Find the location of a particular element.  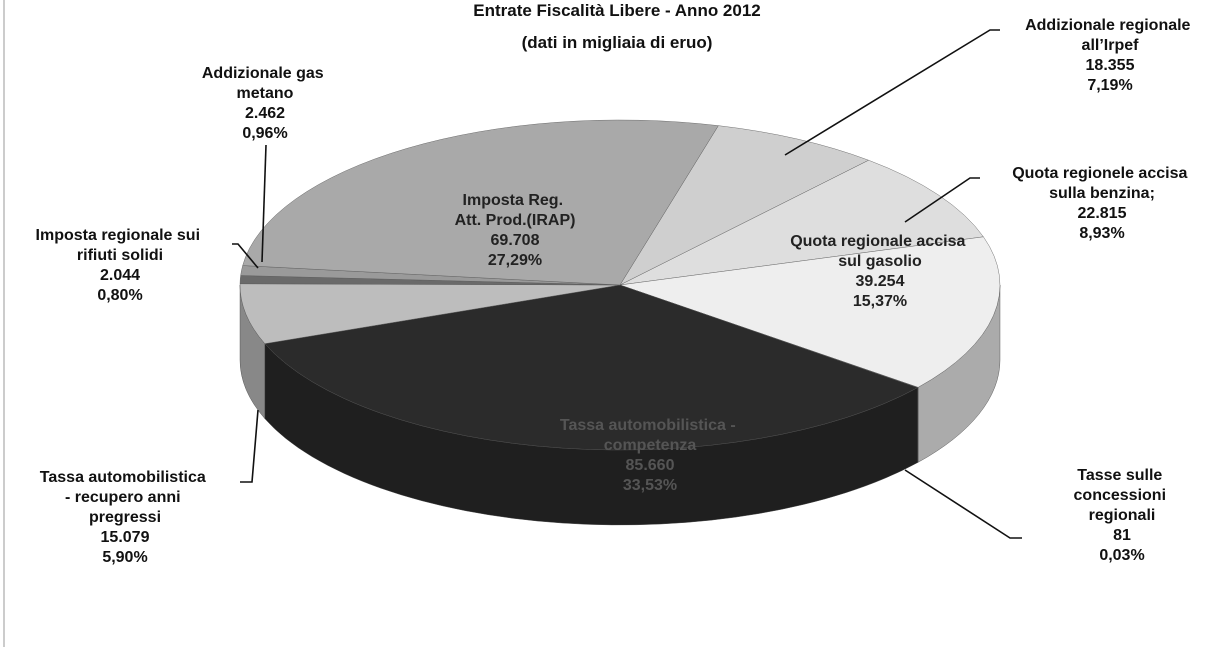

label-line: - recupero anni is located at coordinates (125, 497).